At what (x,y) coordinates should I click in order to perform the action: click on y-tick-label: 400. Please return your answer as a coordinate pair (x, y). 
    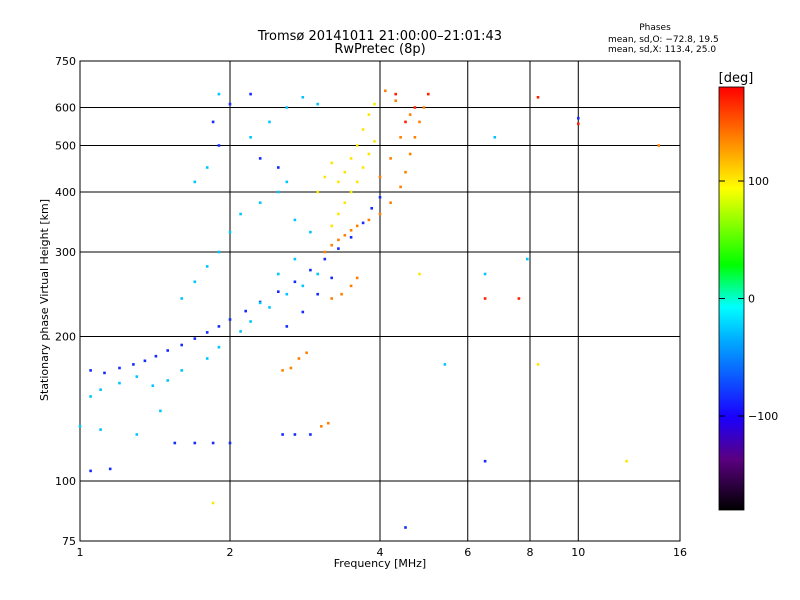
    Looking at the image, I should click on (65, 192).